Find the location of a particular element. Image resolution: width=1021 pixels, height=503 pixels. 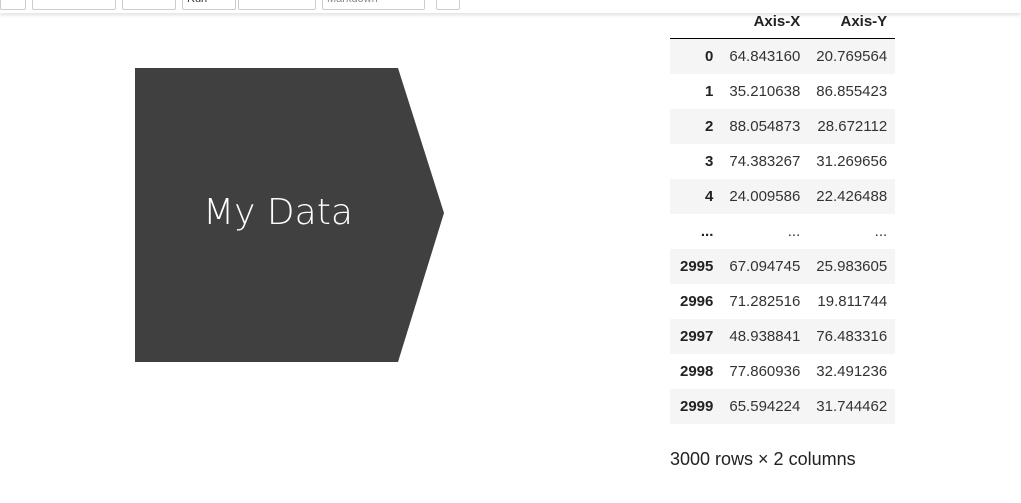

row-index: 3 is located at coordinates (709, 161).